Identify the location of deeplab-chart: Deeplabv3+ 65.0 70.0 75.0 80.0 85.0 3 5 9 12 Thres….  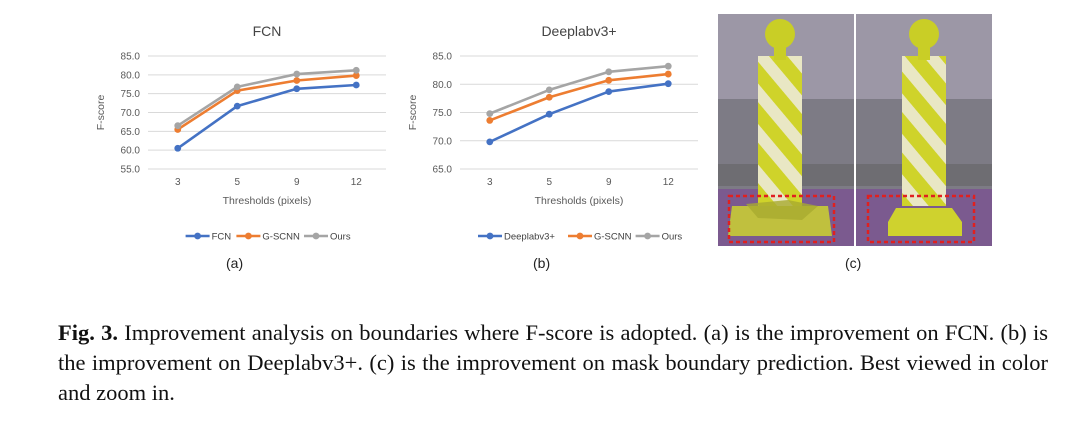
(552, 133).